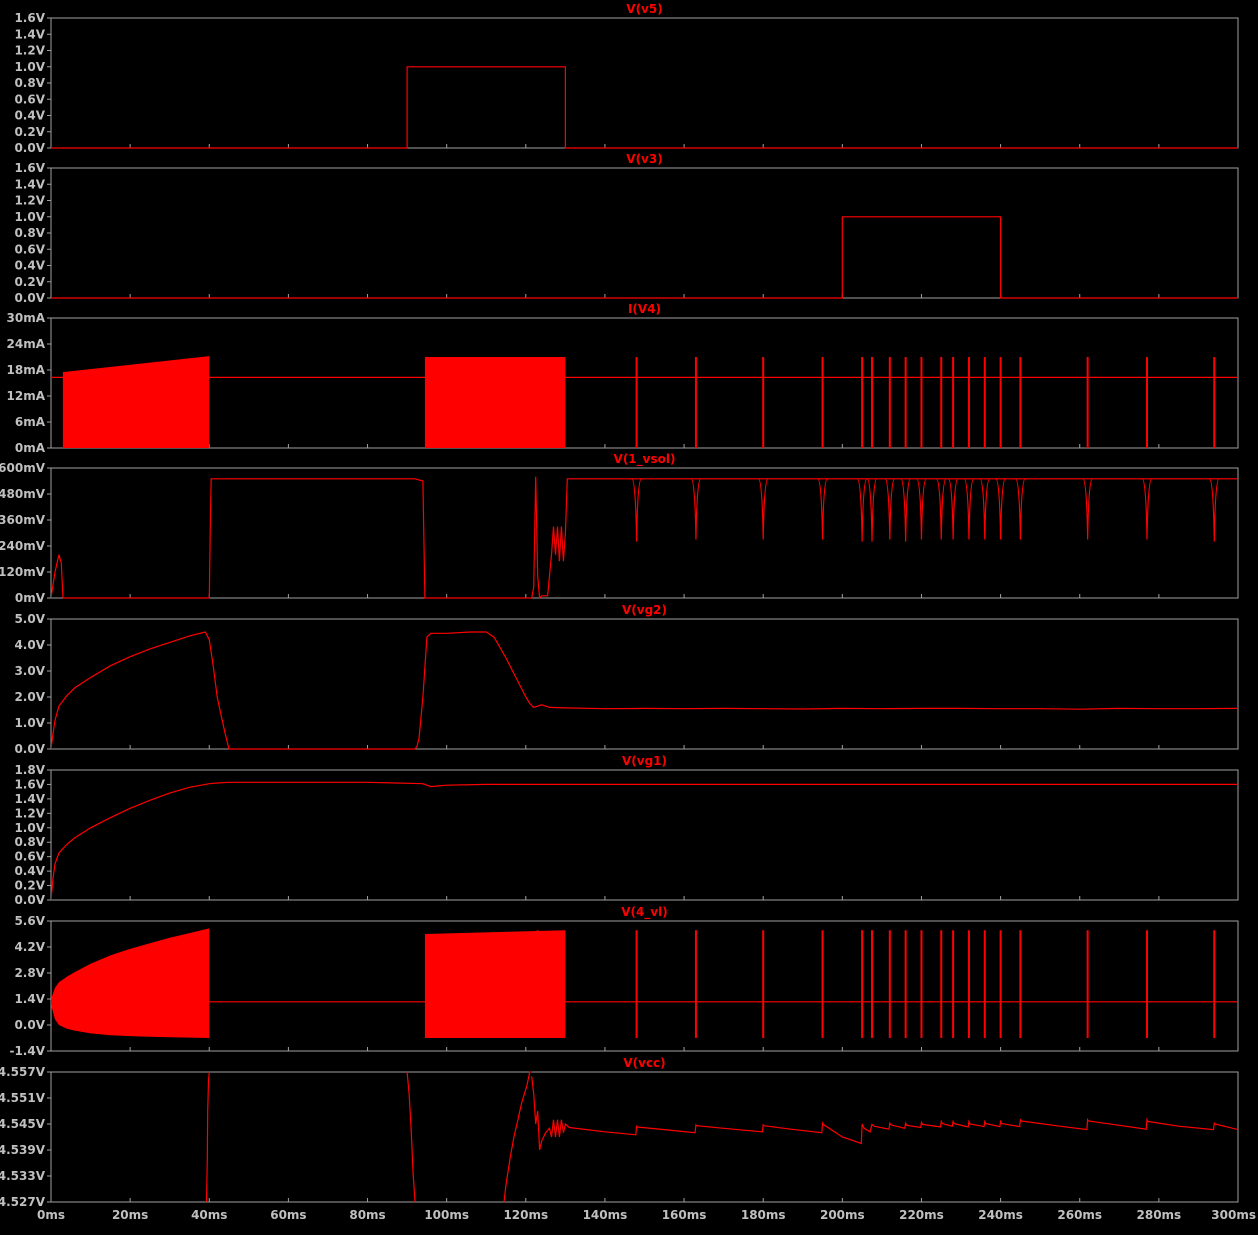 Image resolution: width=1258 pixels, height=1235 pixels. What do you see at coordinates (51, 1215) in the screenshot?
I see `x-tick-label: 0ms` at bounding box center [51, 1215].